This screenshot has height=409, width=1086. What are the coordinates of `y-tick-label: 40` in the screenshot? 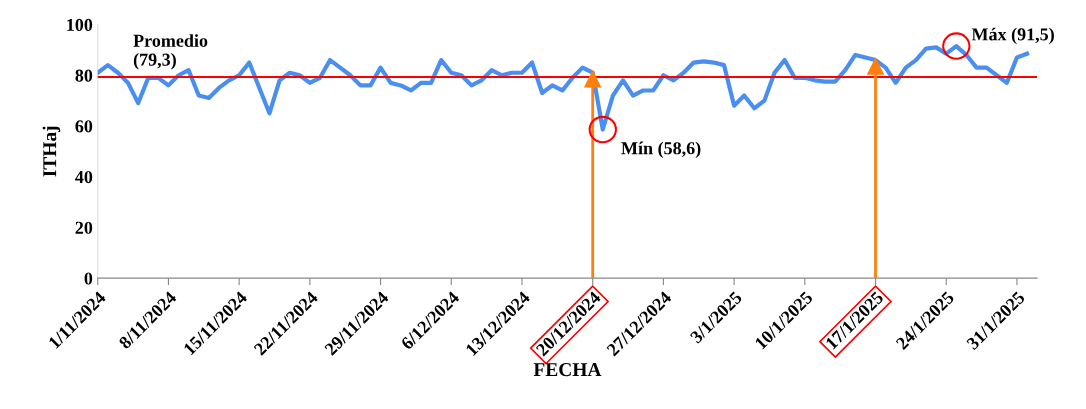 It's located at (84, 177).